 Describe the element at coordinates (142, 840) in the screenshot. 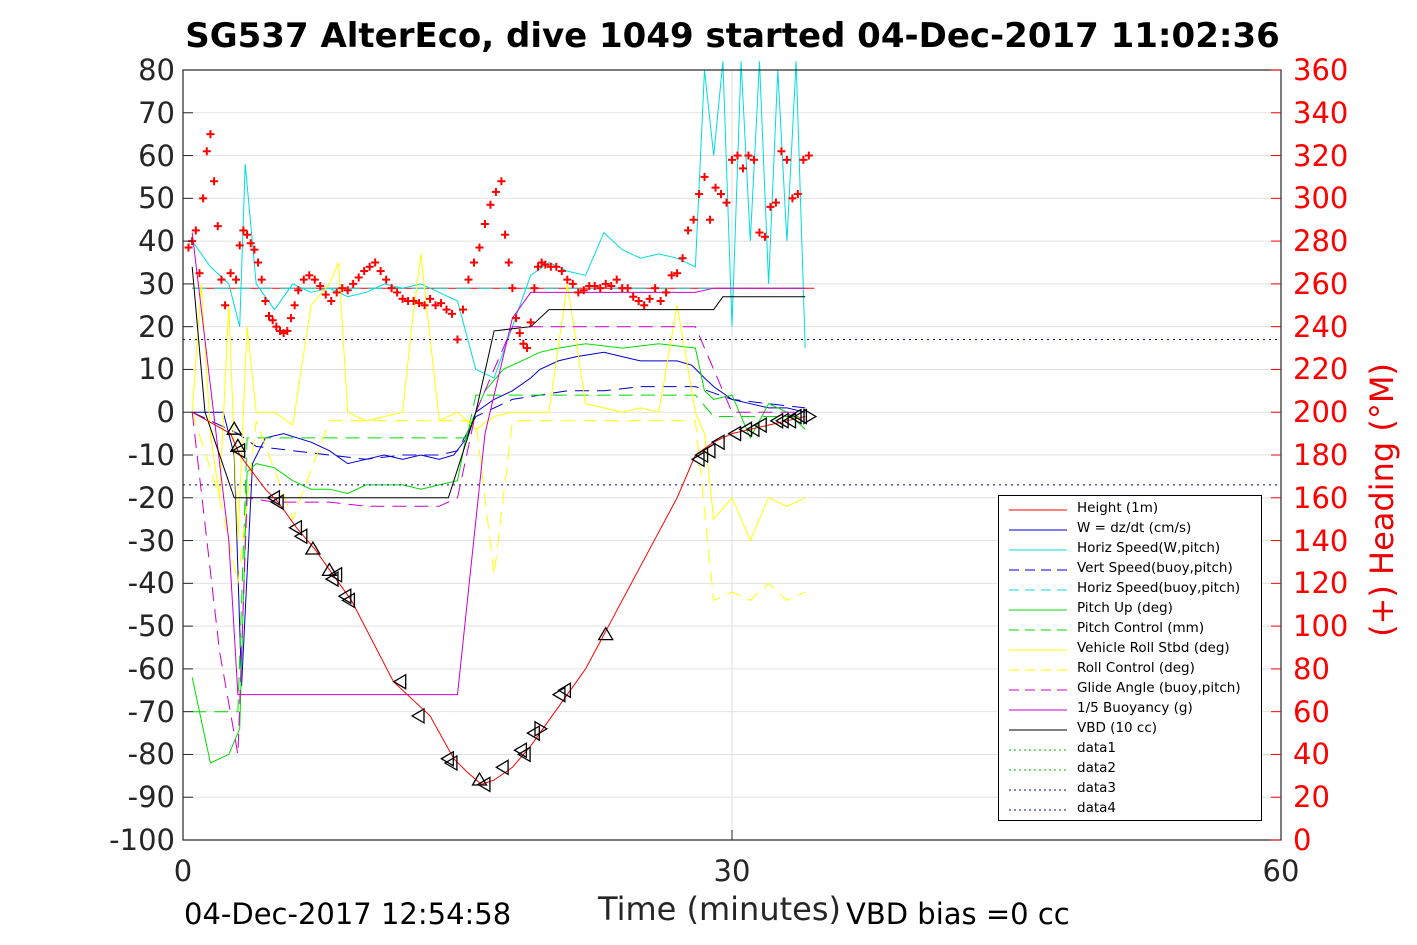

I see `y-tick-label: -100` at that location.